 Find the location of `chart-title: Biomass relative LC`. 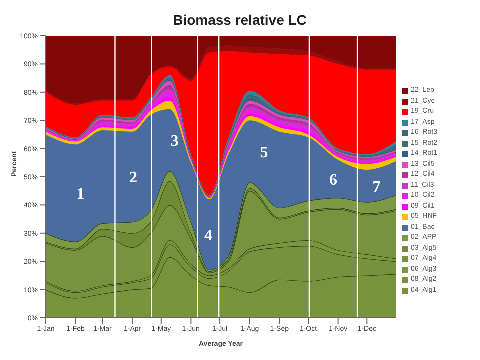

chart-title: Biomass relative LC is located at coordinates (240, 20).